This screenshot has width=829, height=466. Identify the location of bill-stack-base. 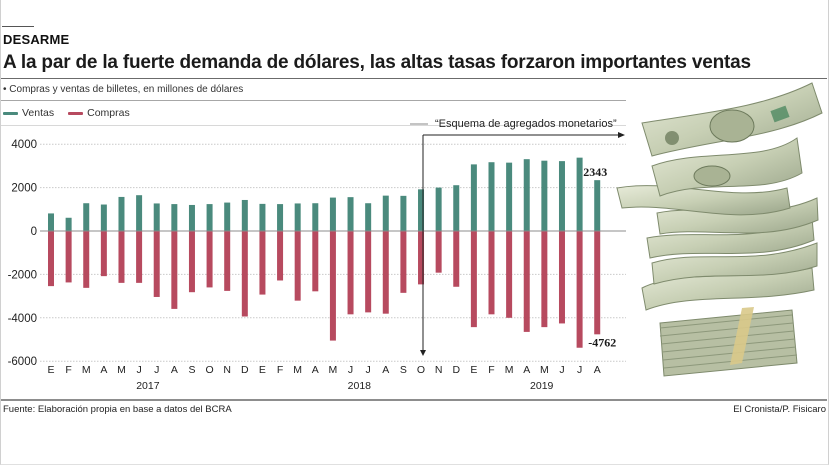
(728, 342).